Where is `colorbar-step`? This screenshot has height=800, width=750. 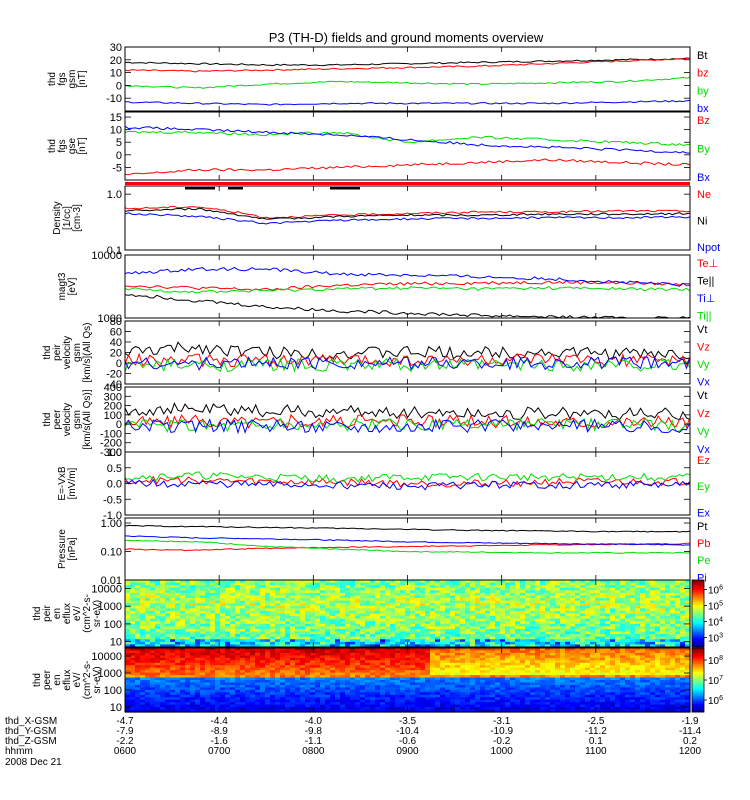
colorbar-step is located at coordinates (698, 623).